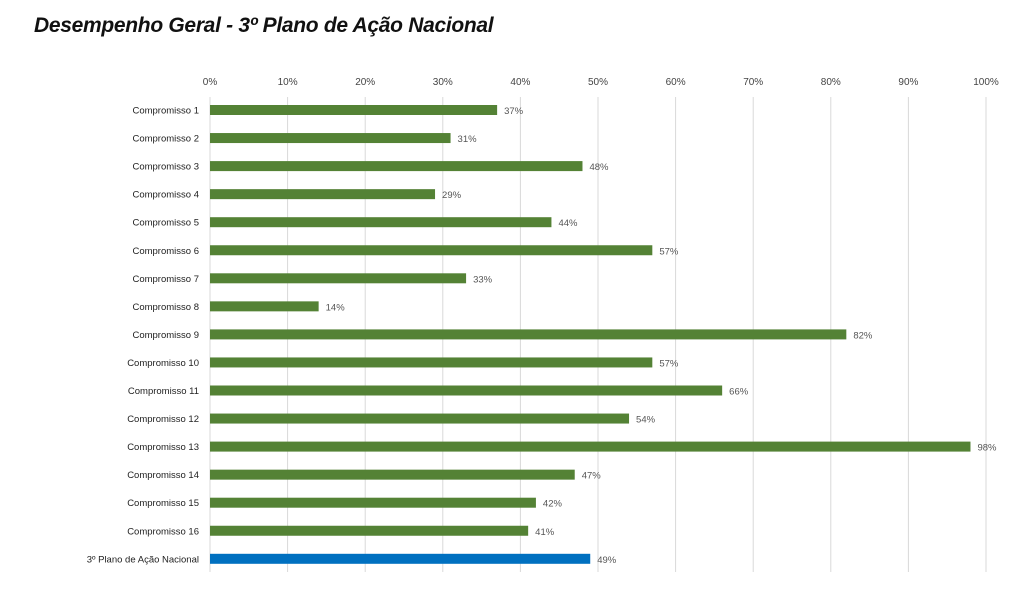 This screenshot has height=606, width=1024. What do you see at coordinates (987, 448) in the screenshot?
I see `data-label: 98%` at bounding box center [987, 448].